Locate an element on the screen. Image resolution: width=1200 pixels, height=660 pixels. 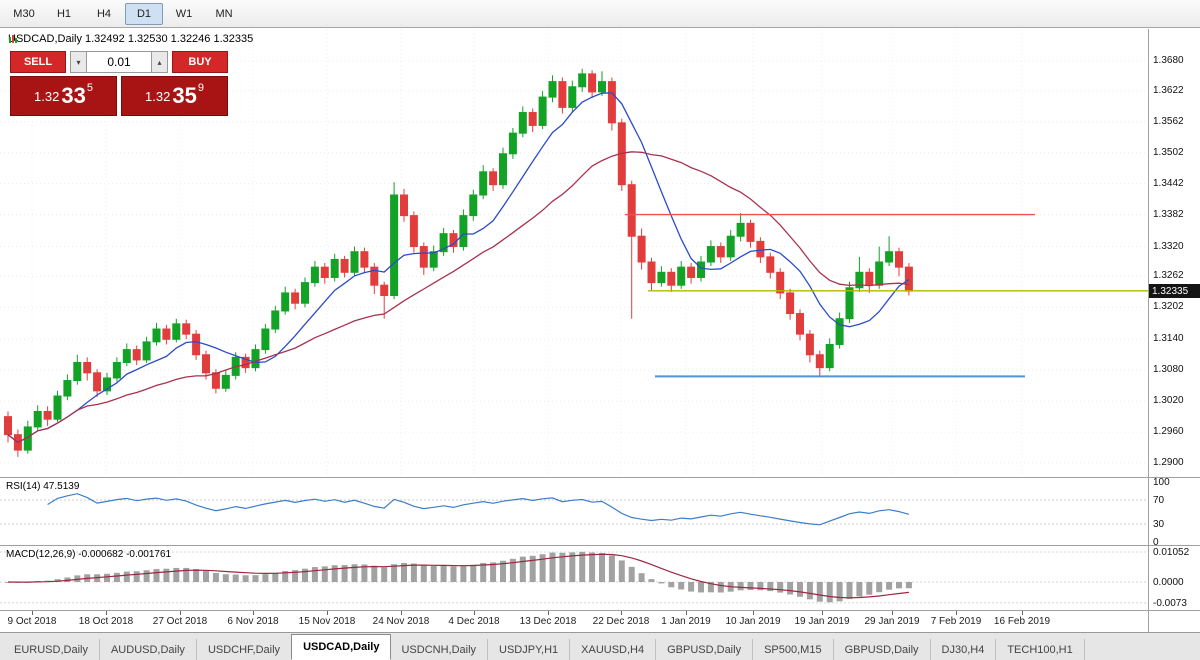
timeframe-button-M30: M30 is located at coordinates (24, 13).